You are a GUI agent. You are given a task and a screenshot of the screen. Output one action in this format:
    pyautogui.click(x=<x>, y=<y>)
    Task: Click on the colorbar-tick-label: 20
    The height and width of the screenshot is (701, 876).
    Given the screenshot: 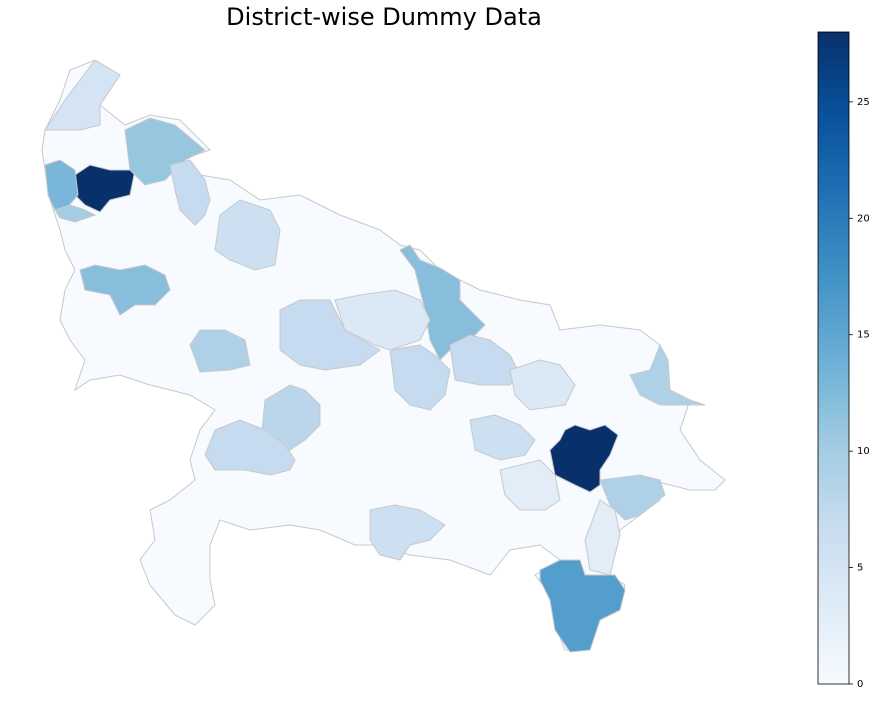 What is the action you would take?
    pyautogui.click(x=863, y=218)
    